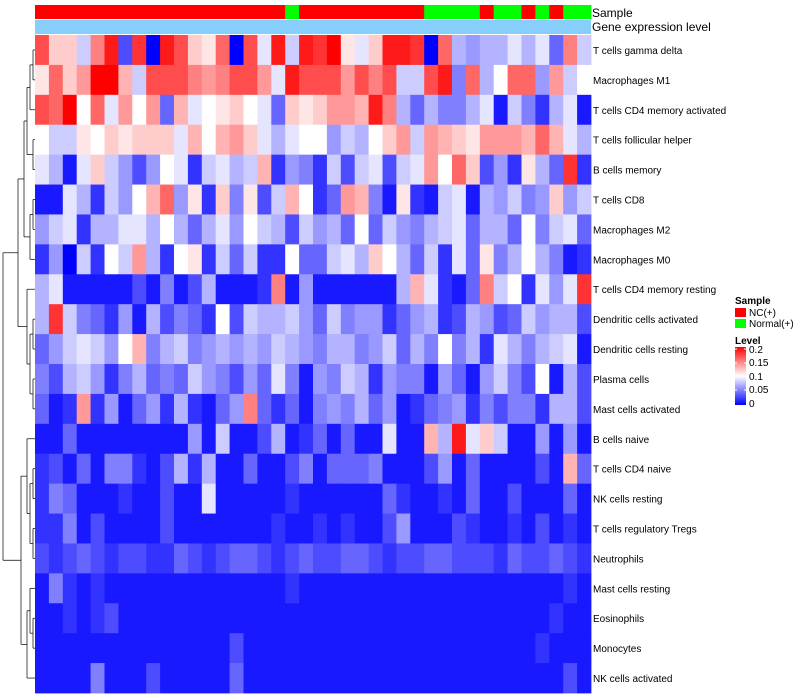  Describe the element at coordinates (632, 230) in the screenshot. I see `row-label: Macrophages M2` at that location.